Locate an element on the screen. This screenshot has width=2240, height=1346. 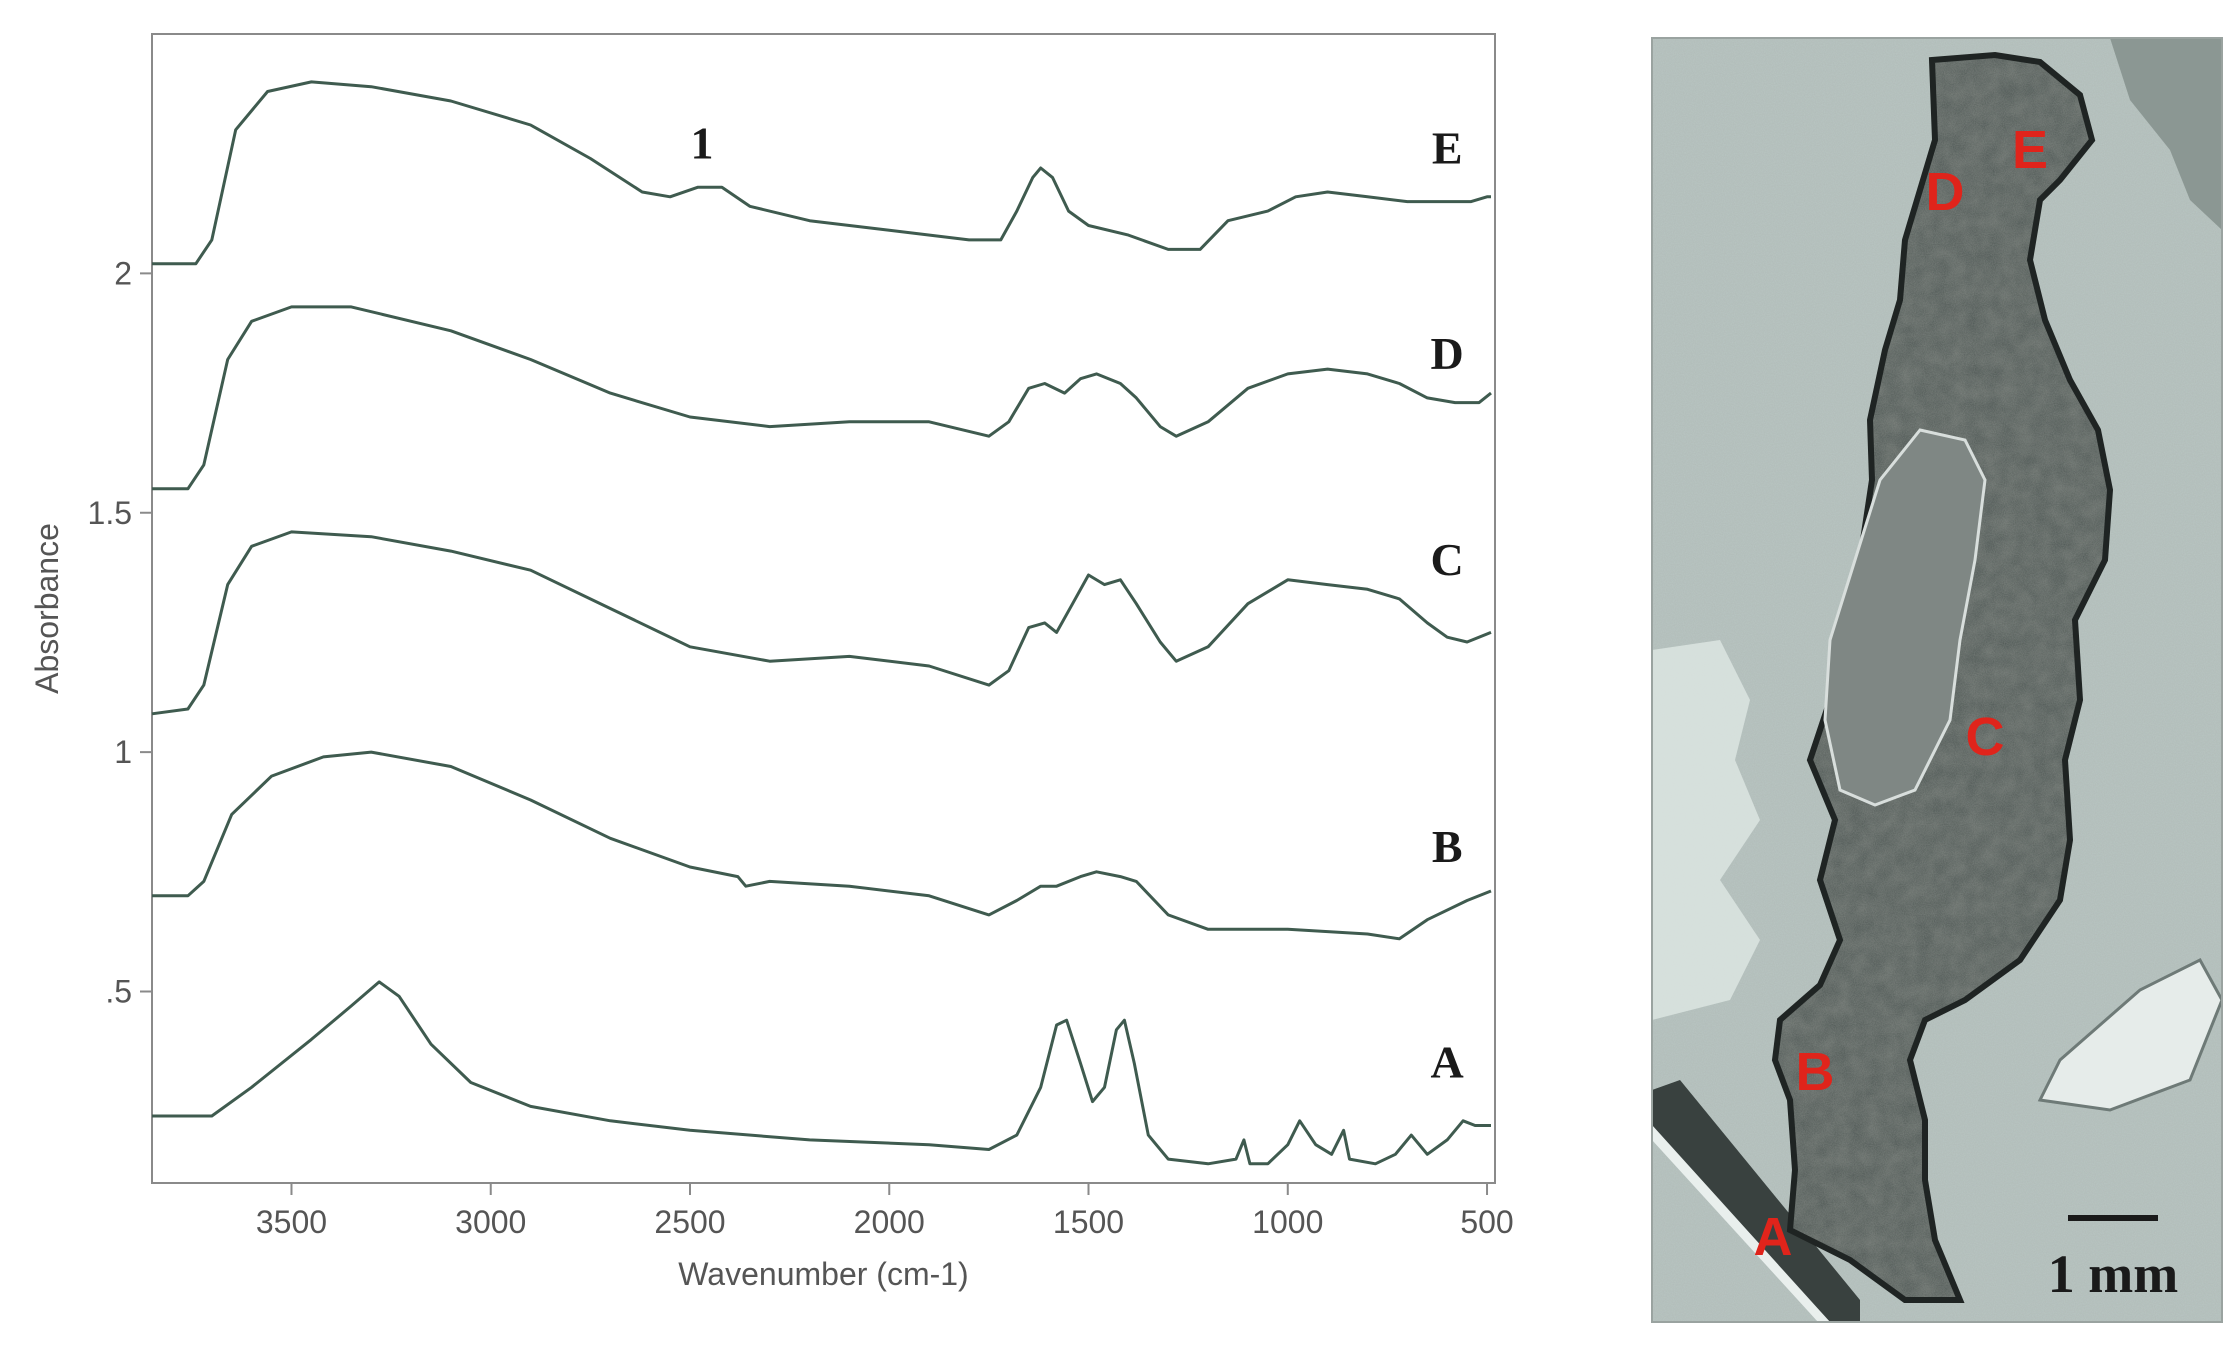
x-tick-label: 1000 is located at coordinates (1287, 1222).